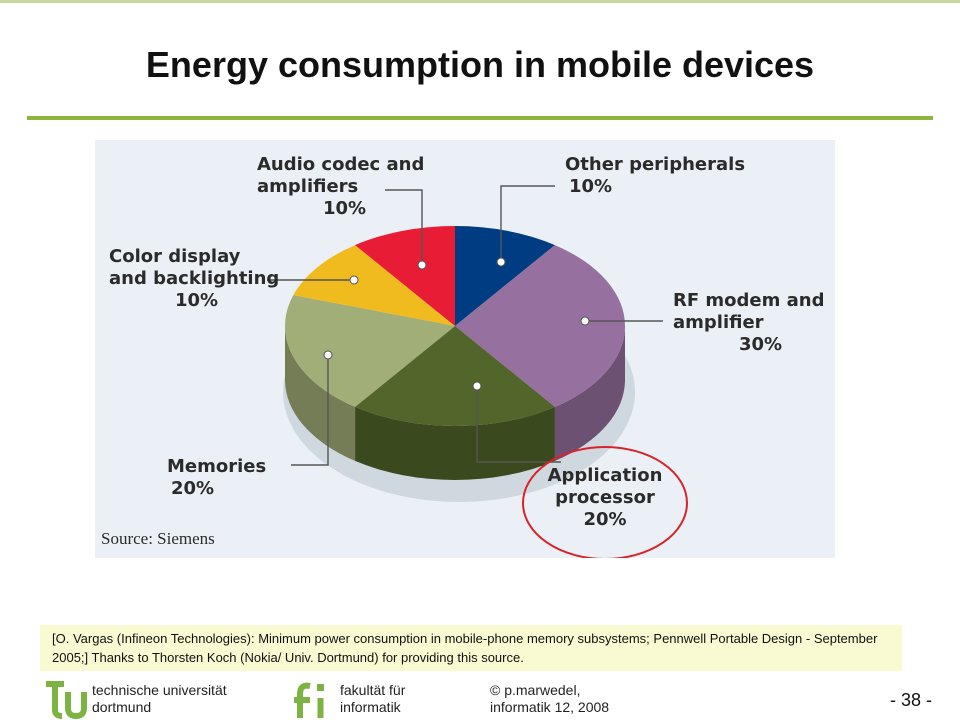 This screenshot has width=960, height=720. What do you see at coordinates (194, 278) in the screenshot?
I see `slice-label-color-display-and-backlighting-2: and backlighting` at bounding box center [194, 278].